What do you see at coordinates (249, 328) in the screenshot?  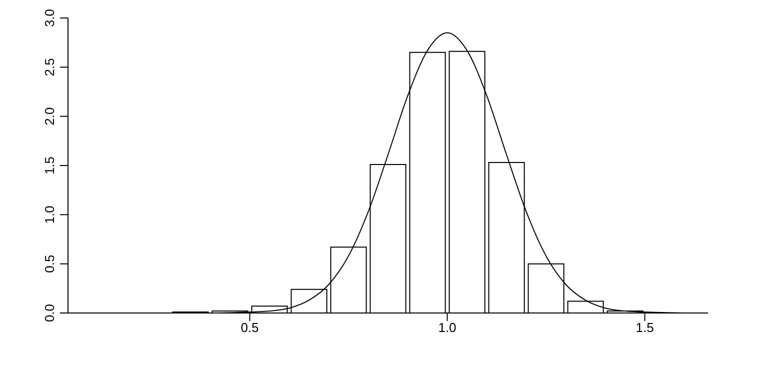 I see `x-tick-label: 0.5` at bounding box center [249, 328].